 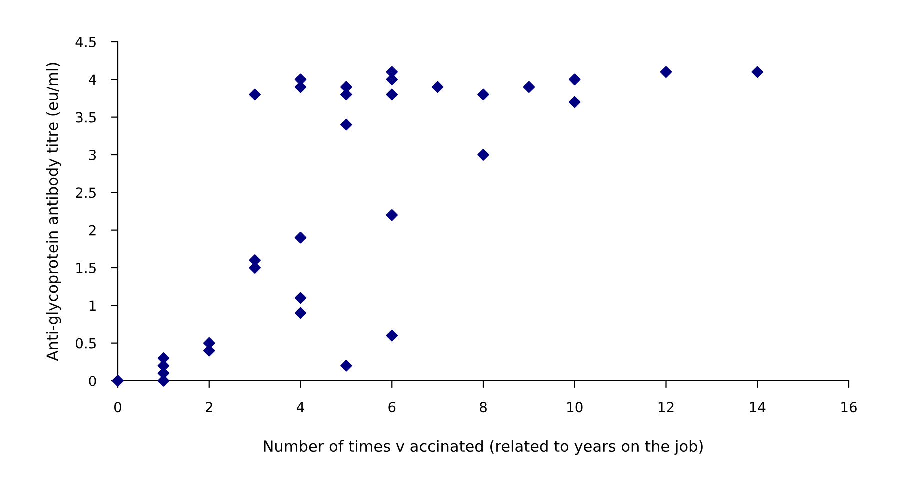 What do you see at coordinates (92, 155) in the screenshot?
I see `y-tick-label: 3` at bounding box center [92, 155].